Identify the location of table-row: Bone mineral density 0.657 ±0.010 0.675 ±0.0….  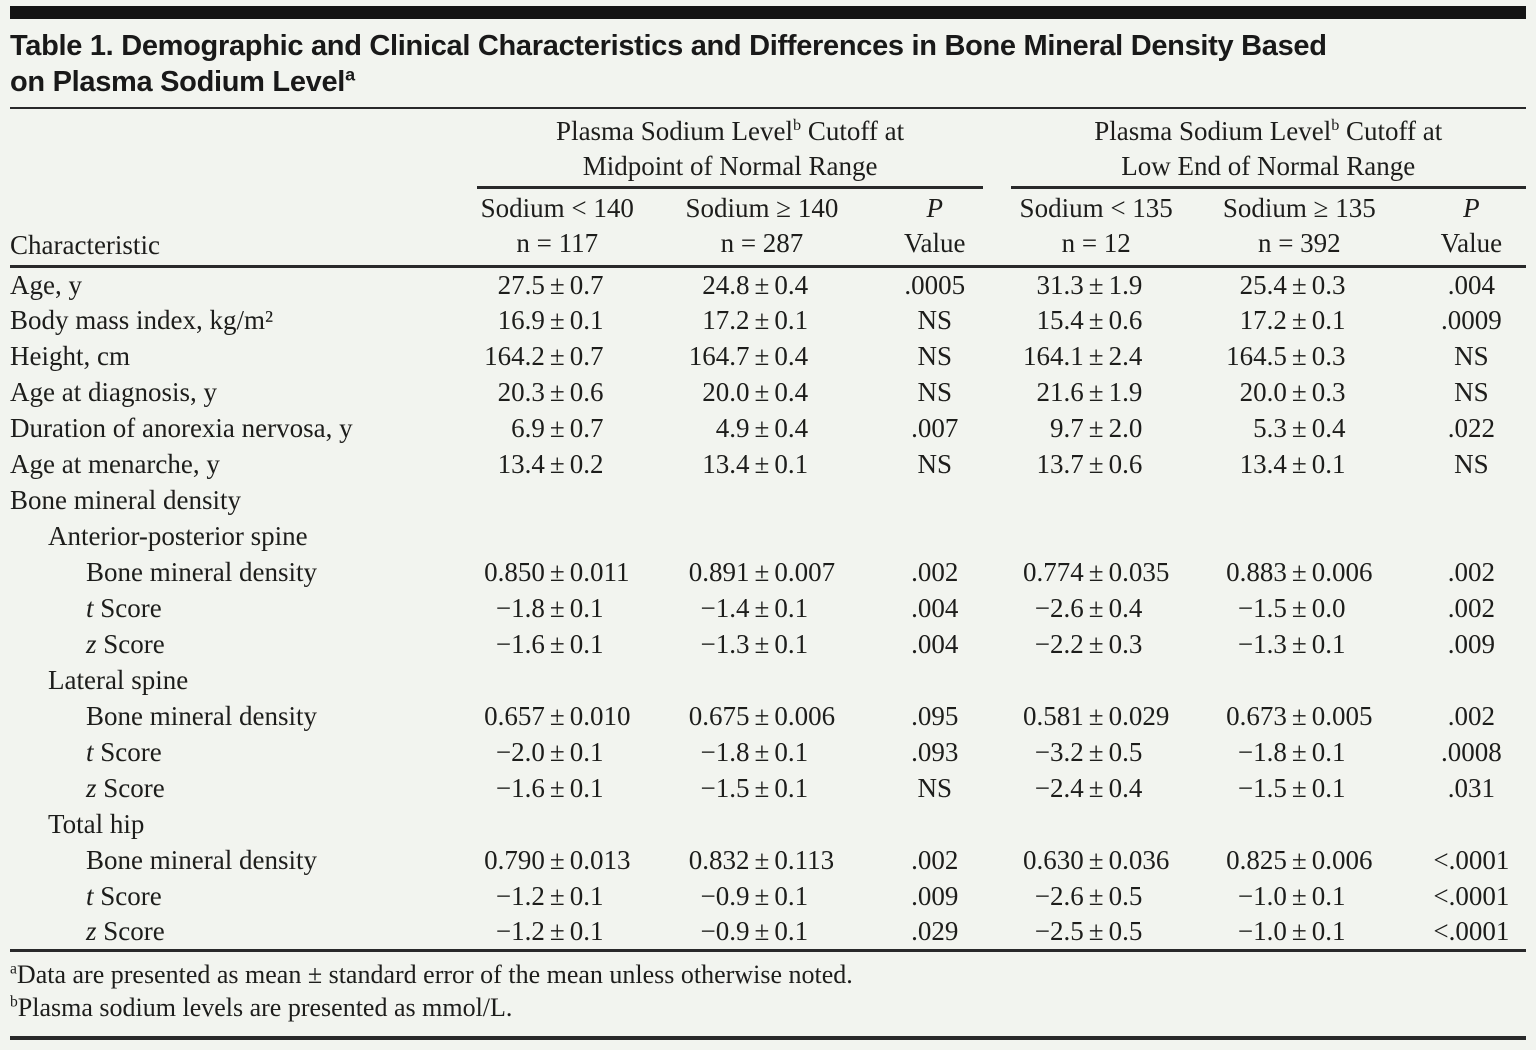
(768, 717).